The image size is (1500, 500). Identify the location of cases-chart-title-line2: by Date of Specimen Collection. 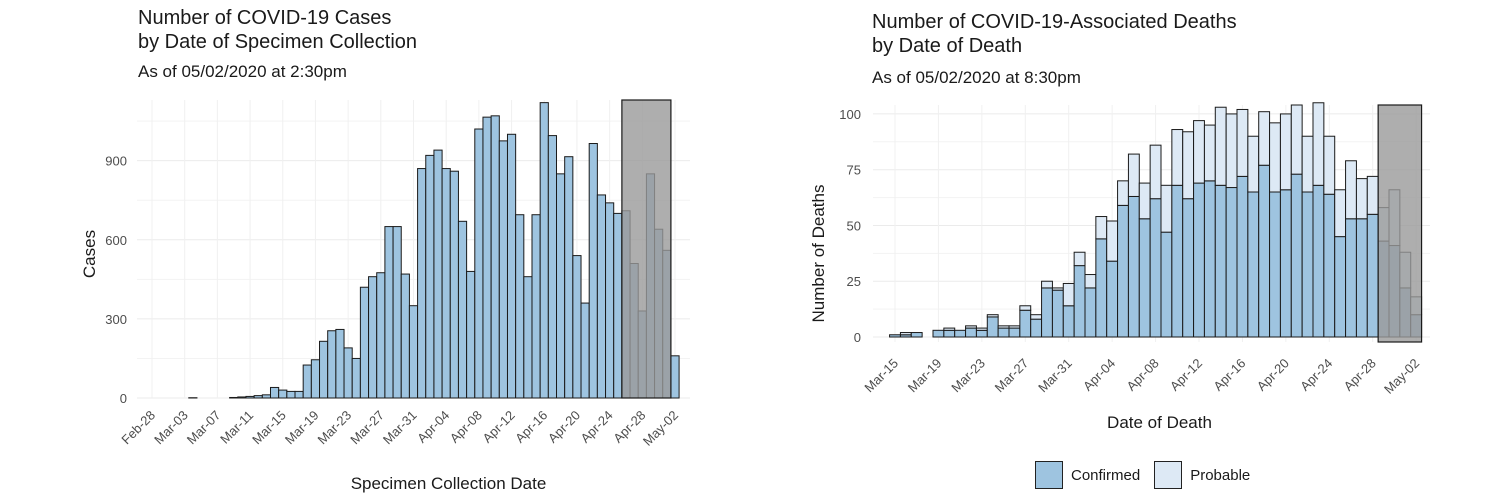
(278, 42).